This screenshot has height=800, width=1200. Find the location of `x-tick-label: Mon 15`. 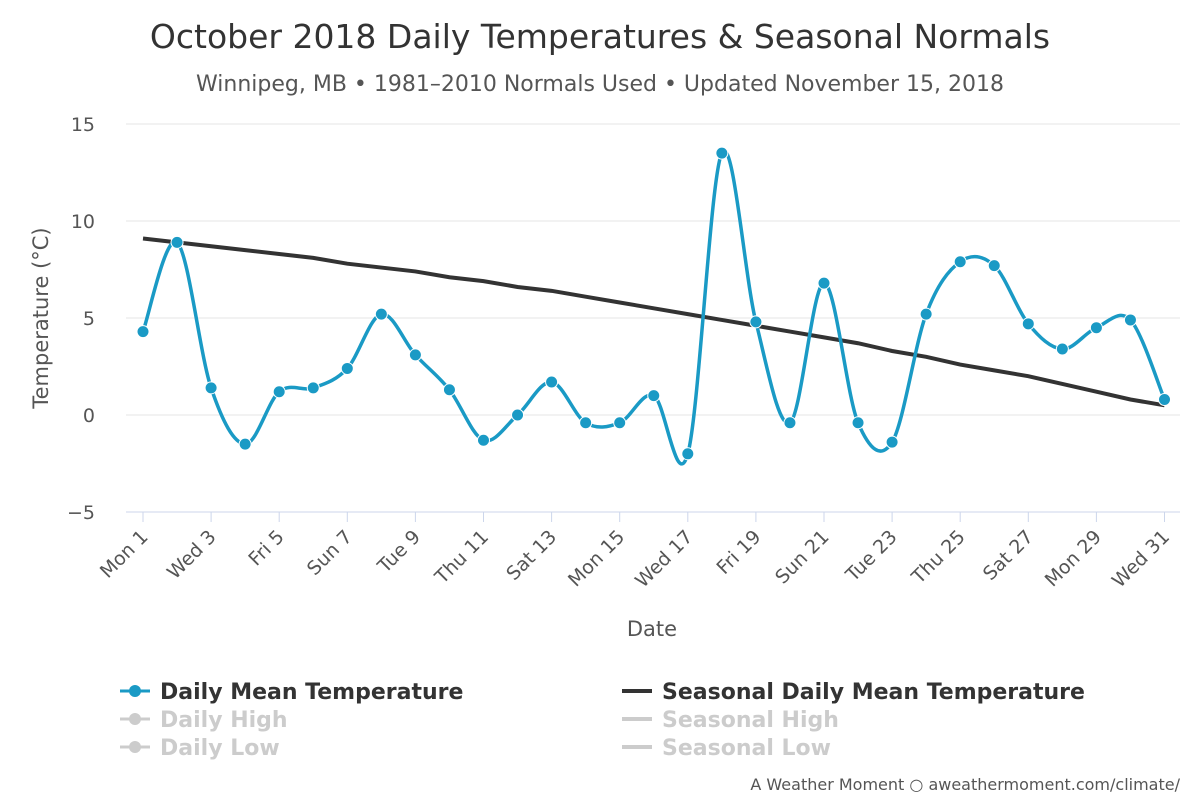

x-tick-label: Mon 15 is located at coordinates (596, 558).